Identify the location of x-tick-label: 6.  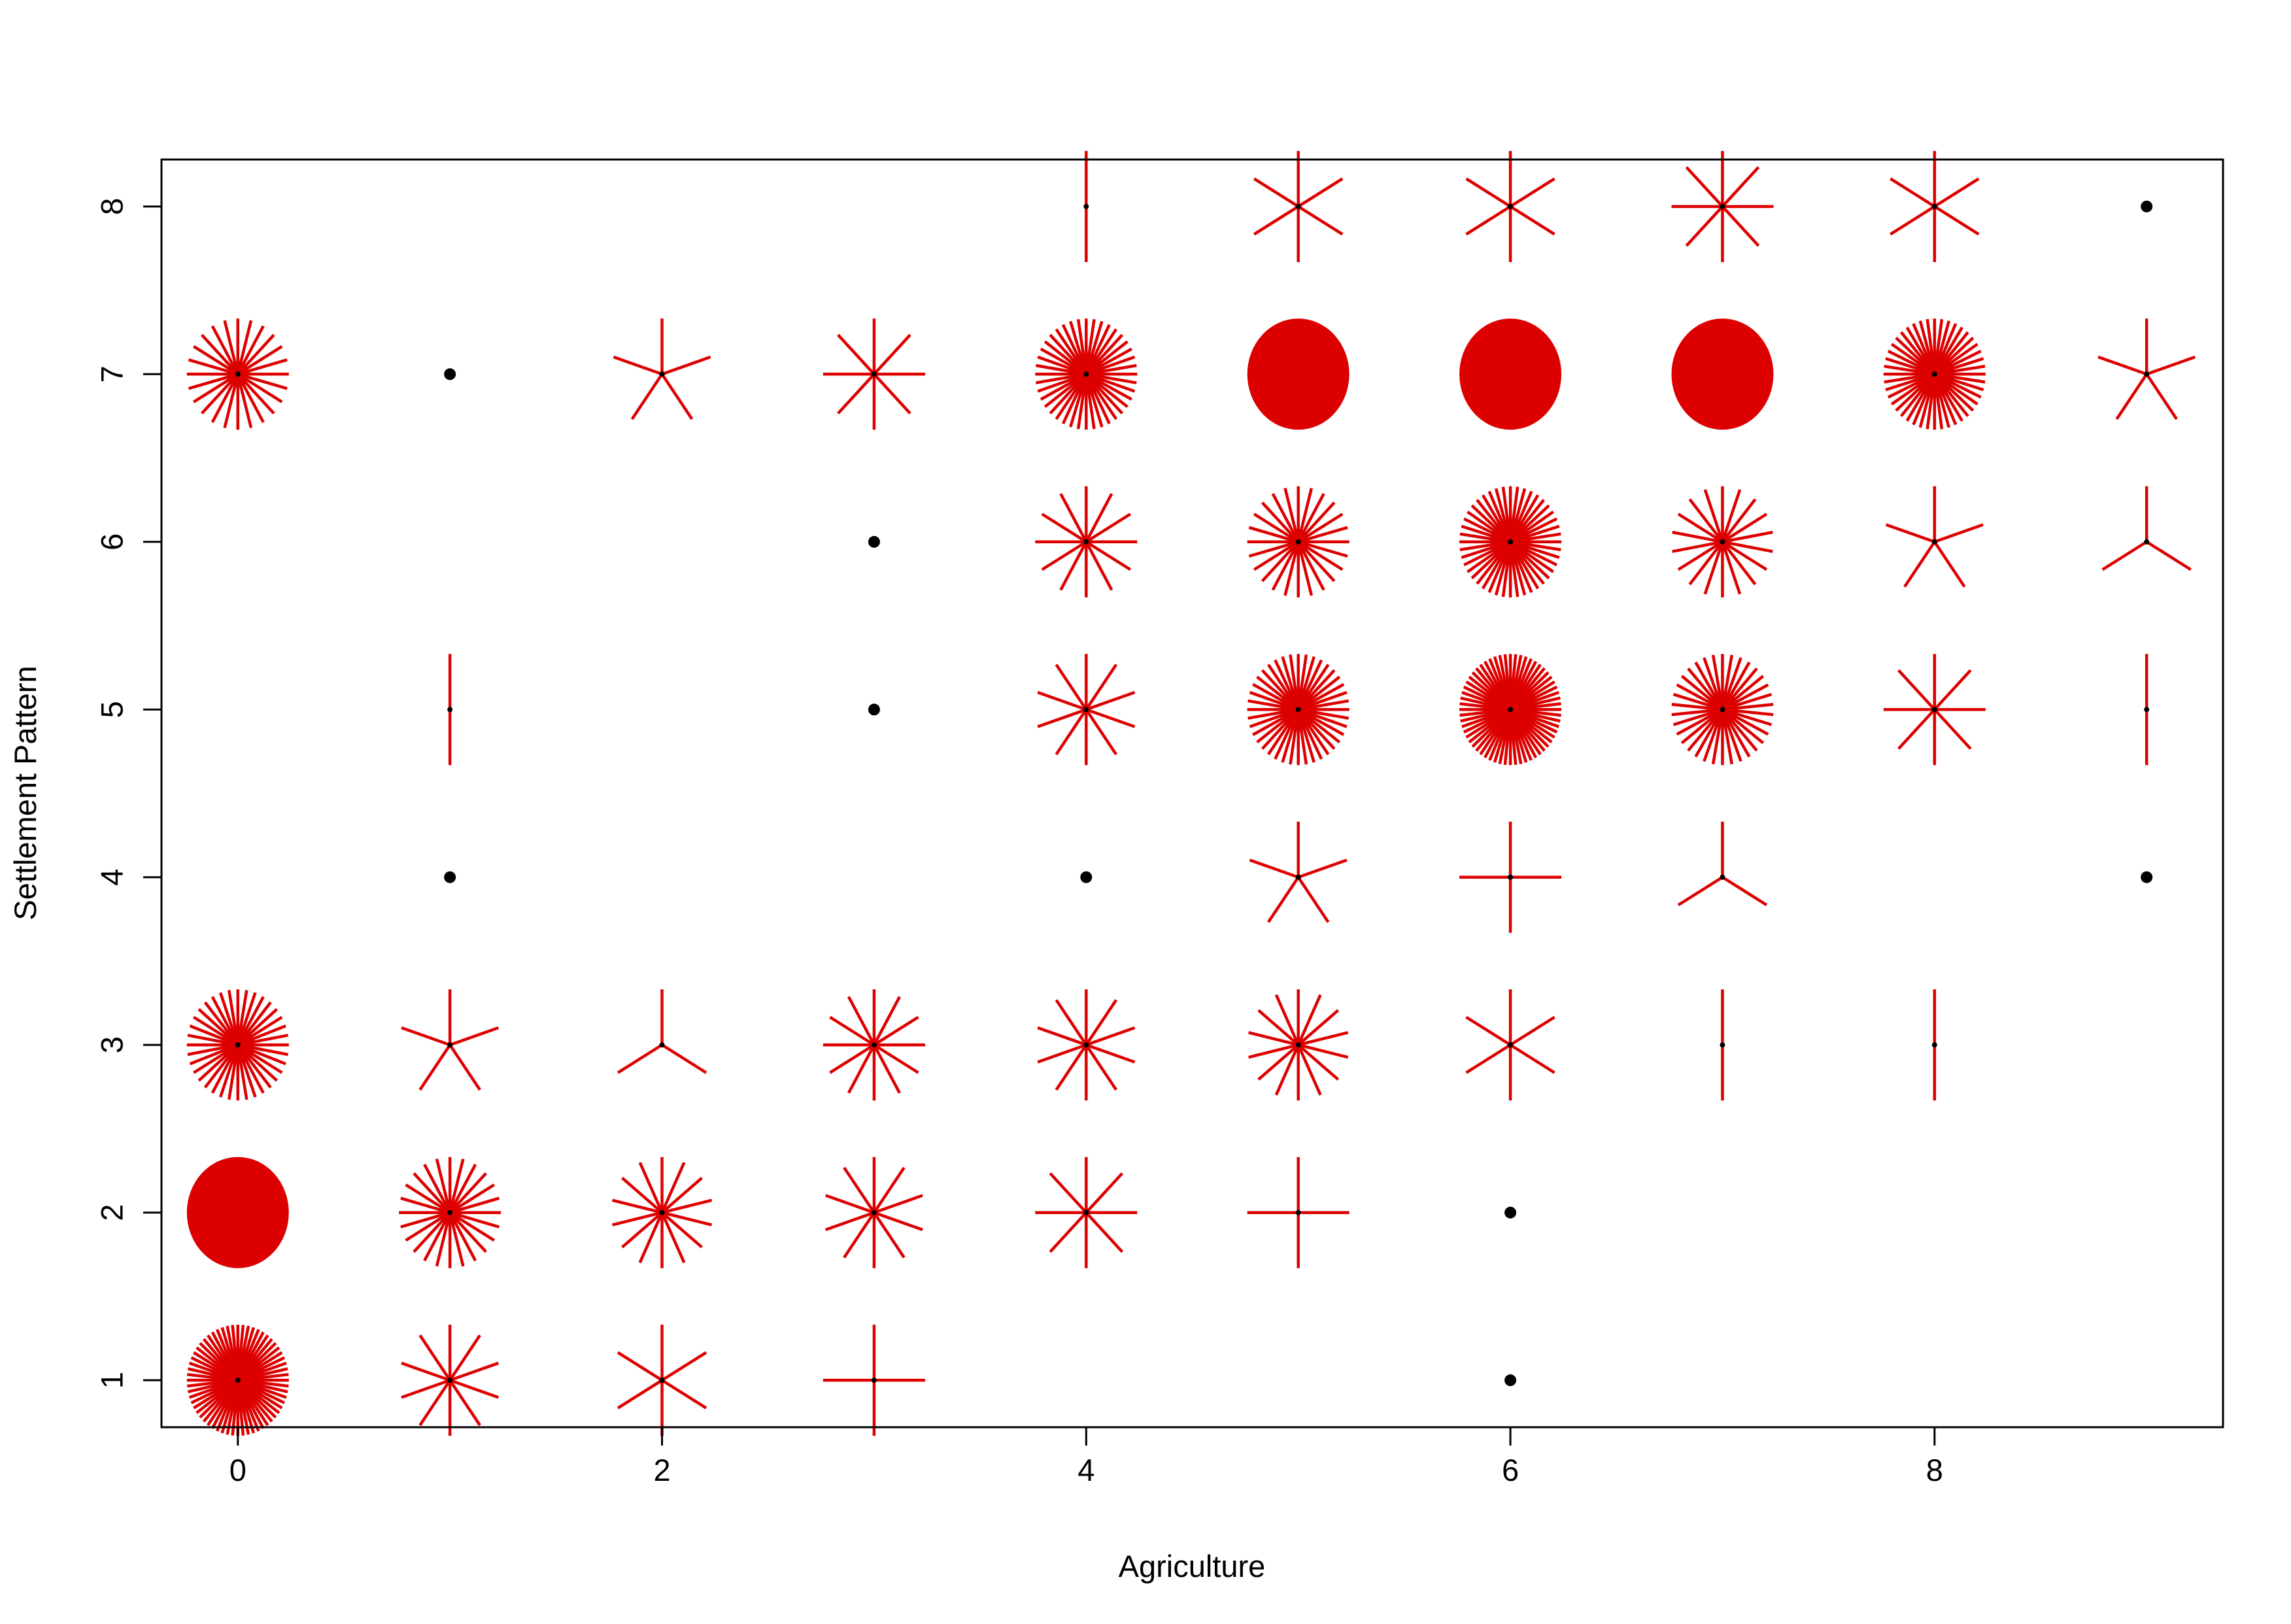
(1511, 1470).